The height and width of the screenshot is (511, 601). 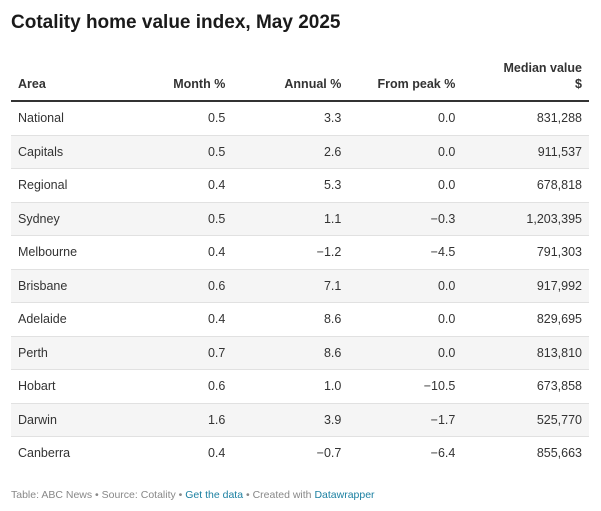 I want to click on cell-annual: 1.0, so click(x=290, y=386).